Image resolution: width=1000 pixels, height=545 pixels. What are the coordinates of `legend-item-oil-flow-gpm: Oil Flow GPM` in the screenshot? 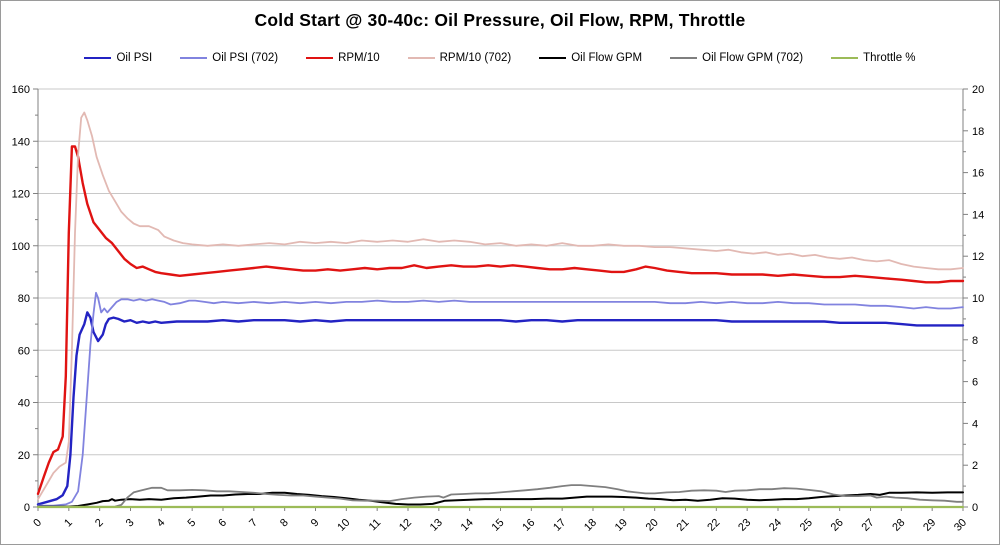 It's located at (590, 58).